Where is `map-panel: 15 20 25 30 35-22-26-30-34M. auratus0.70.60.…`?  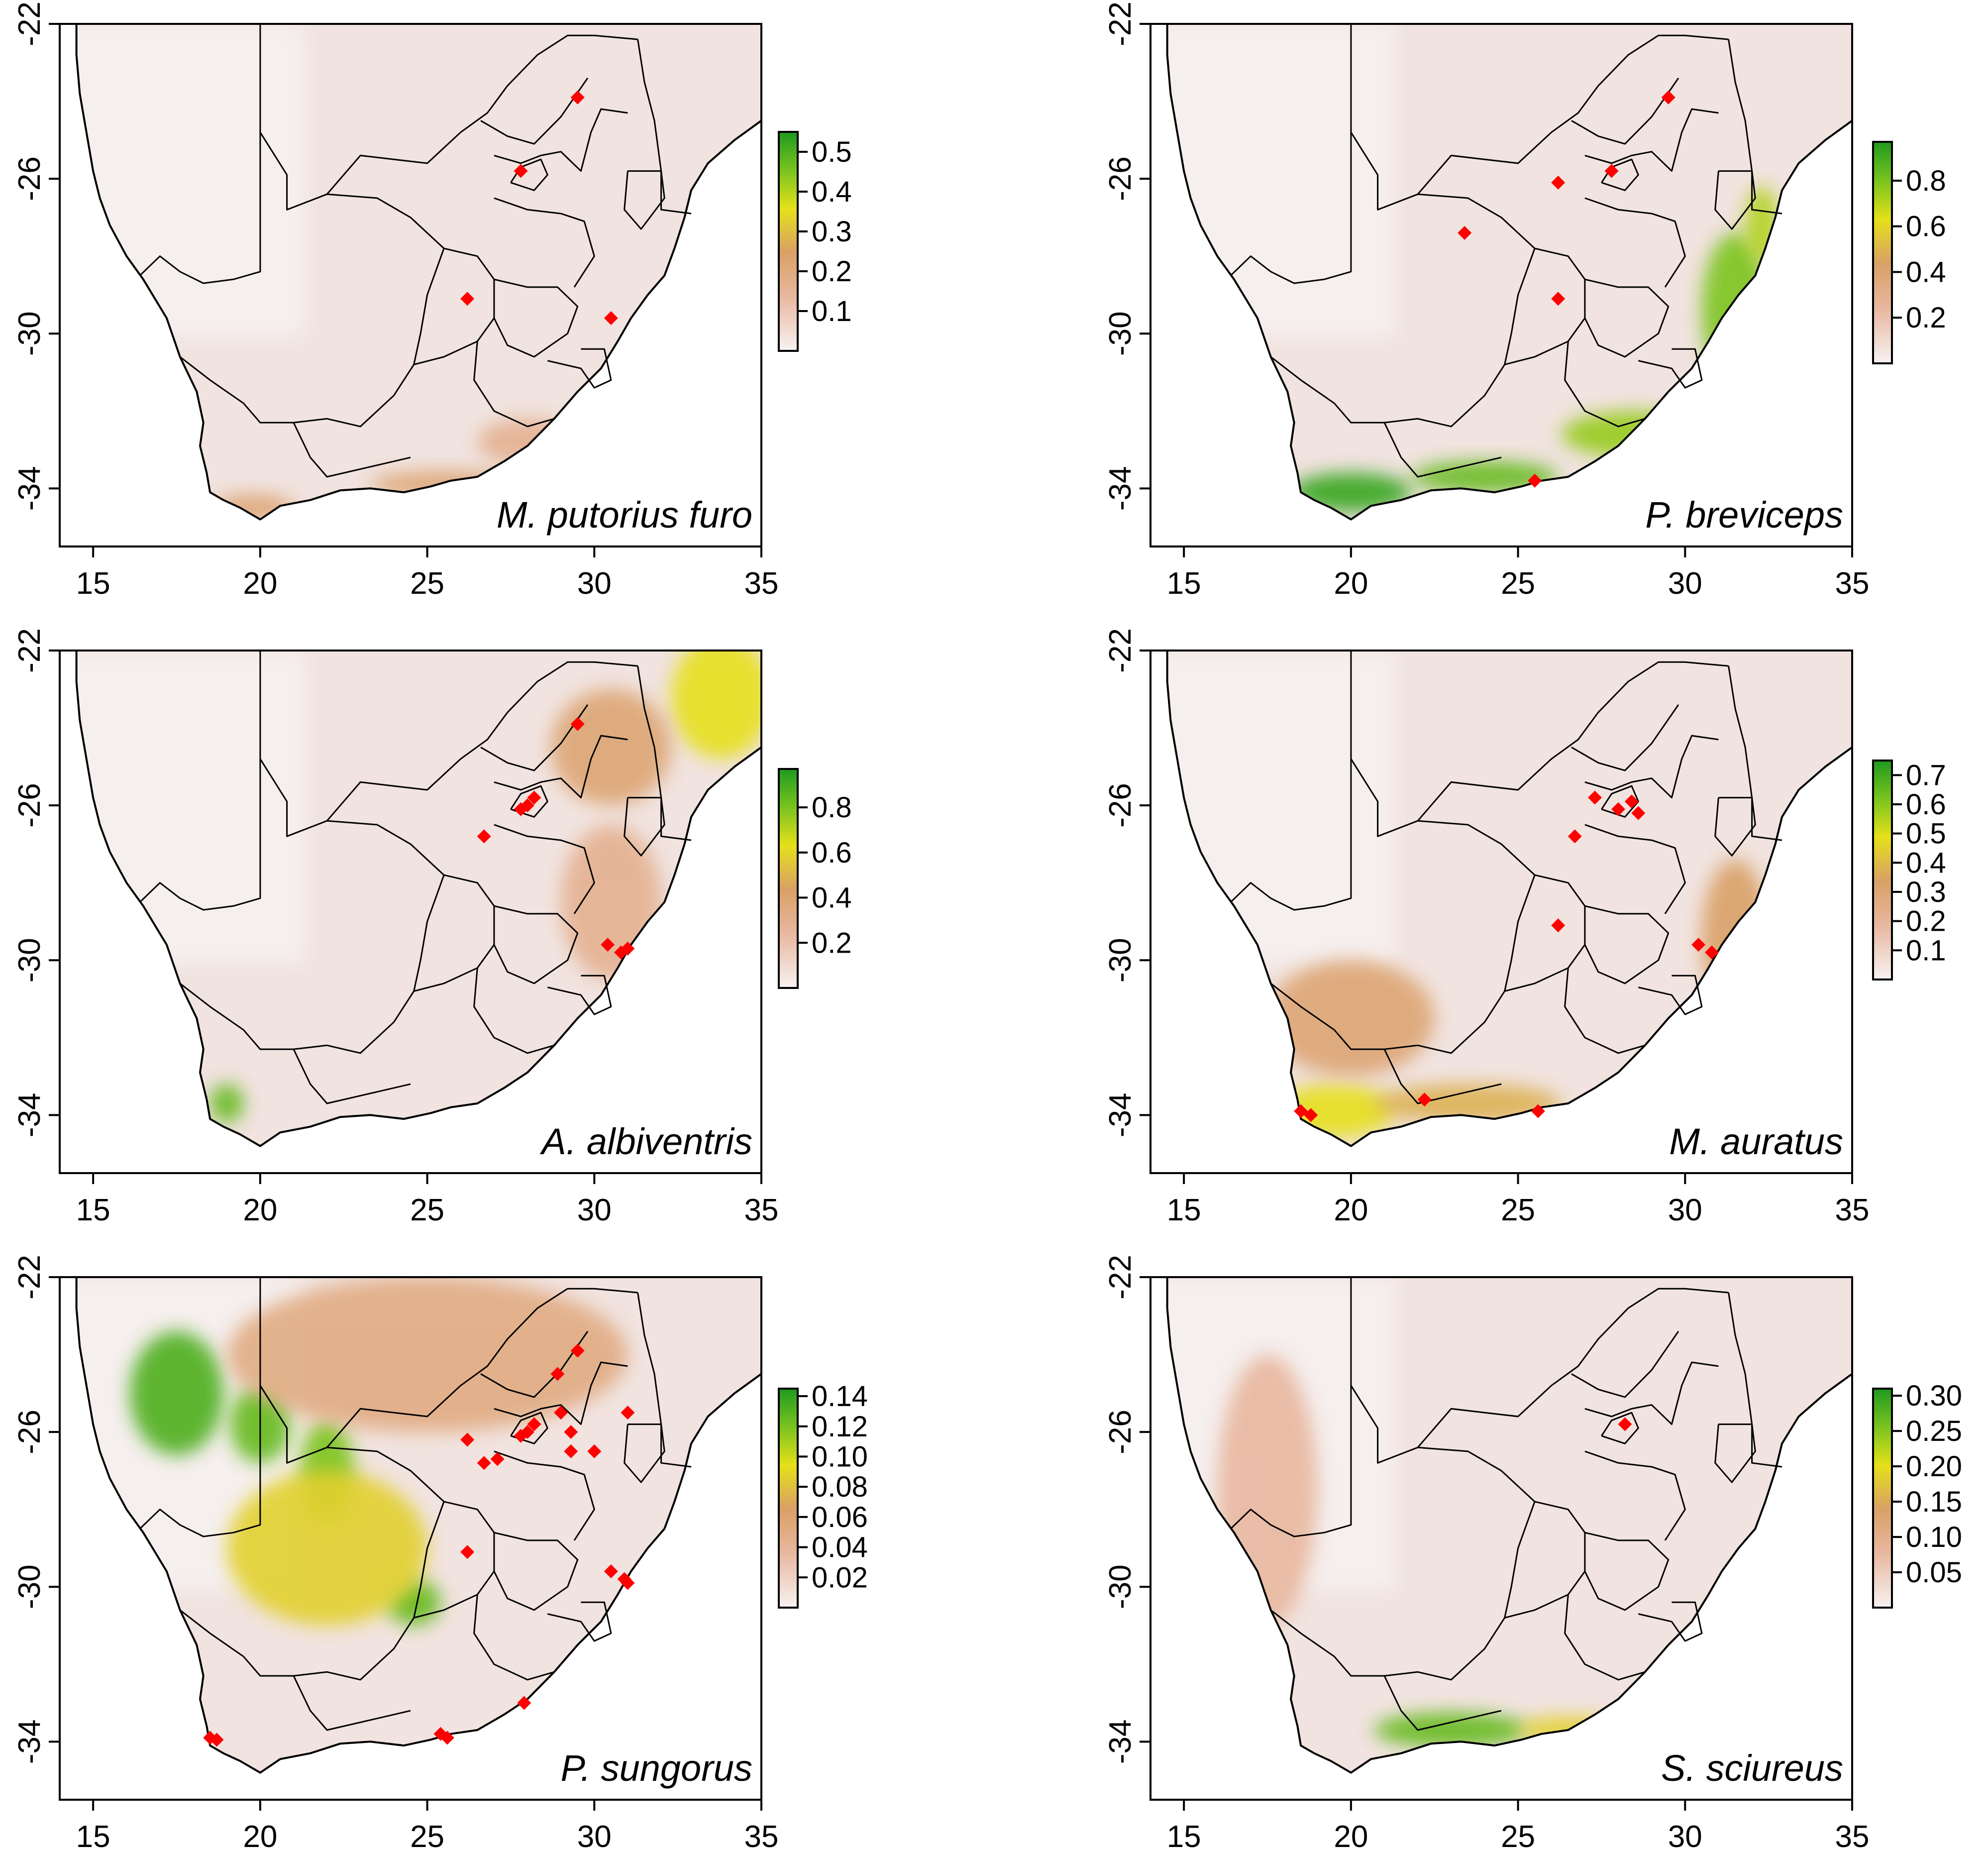 map-panel: 15 20 25 30 35-22-26-30-34M. auratus0.70.60.… is located at coordinates (1524, 927).